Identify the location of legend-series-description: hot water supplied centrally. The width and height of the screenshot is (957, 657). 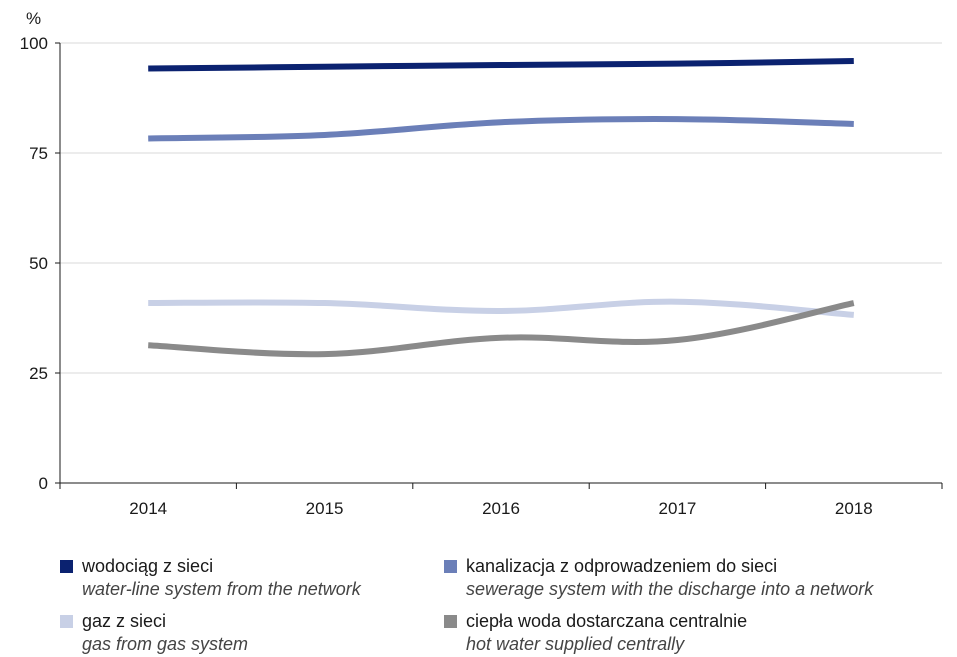
(575, 644).